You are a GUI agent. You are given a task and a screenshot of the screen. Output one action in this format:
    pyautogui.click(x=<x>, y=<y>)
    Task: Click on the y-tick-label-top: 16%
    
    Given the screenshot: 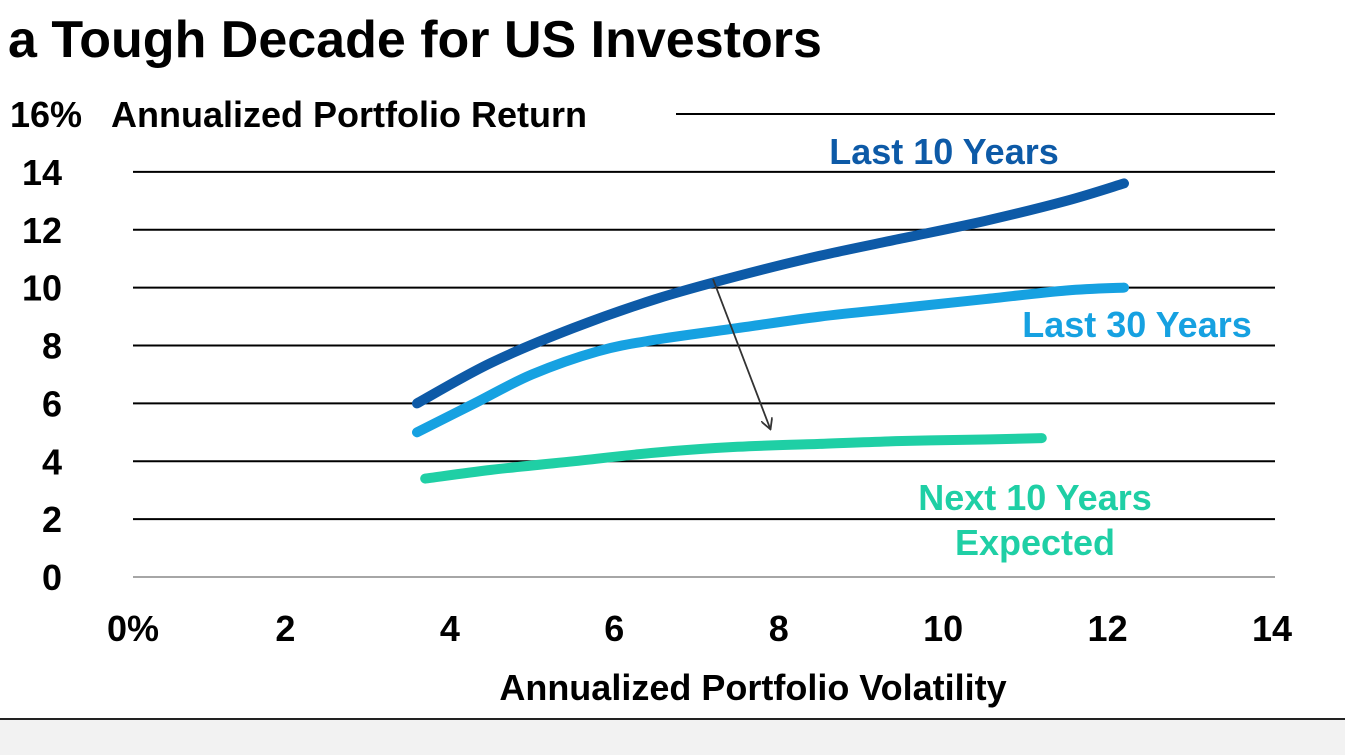 What is the action you would take?
    pyautogui.click(x=46, y=114)
    